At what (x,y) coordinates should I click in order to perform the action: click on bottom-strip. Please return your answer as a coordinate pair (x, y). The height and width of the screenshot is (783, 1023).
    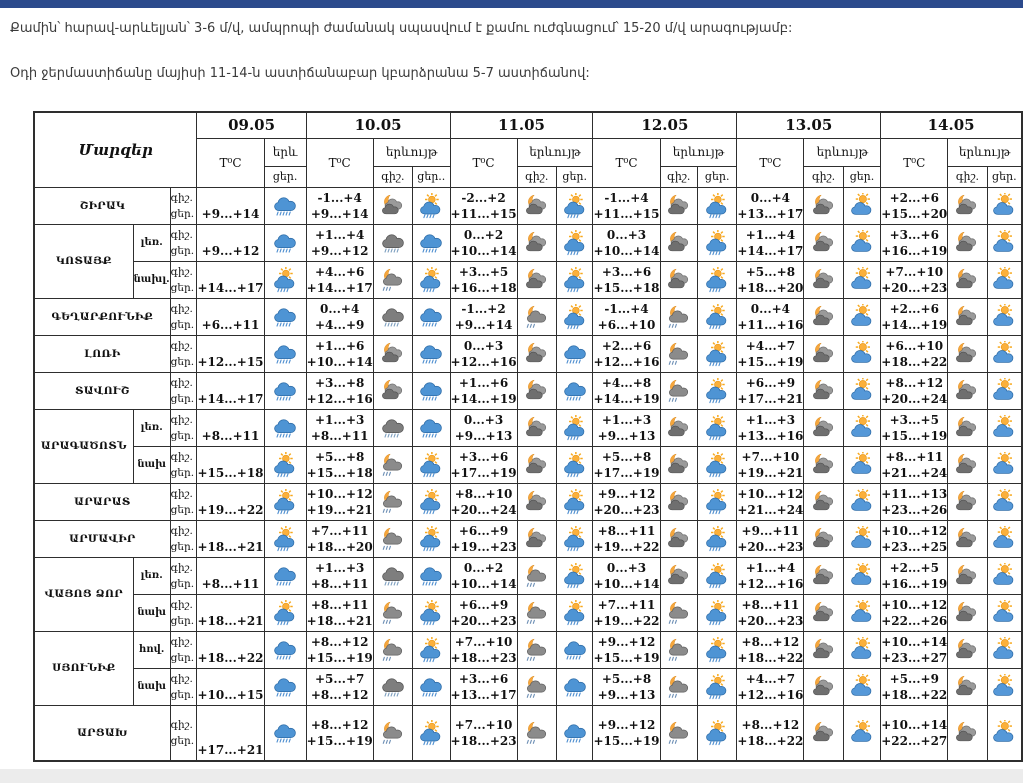
    Looking at the image, I should click on (511, 776).